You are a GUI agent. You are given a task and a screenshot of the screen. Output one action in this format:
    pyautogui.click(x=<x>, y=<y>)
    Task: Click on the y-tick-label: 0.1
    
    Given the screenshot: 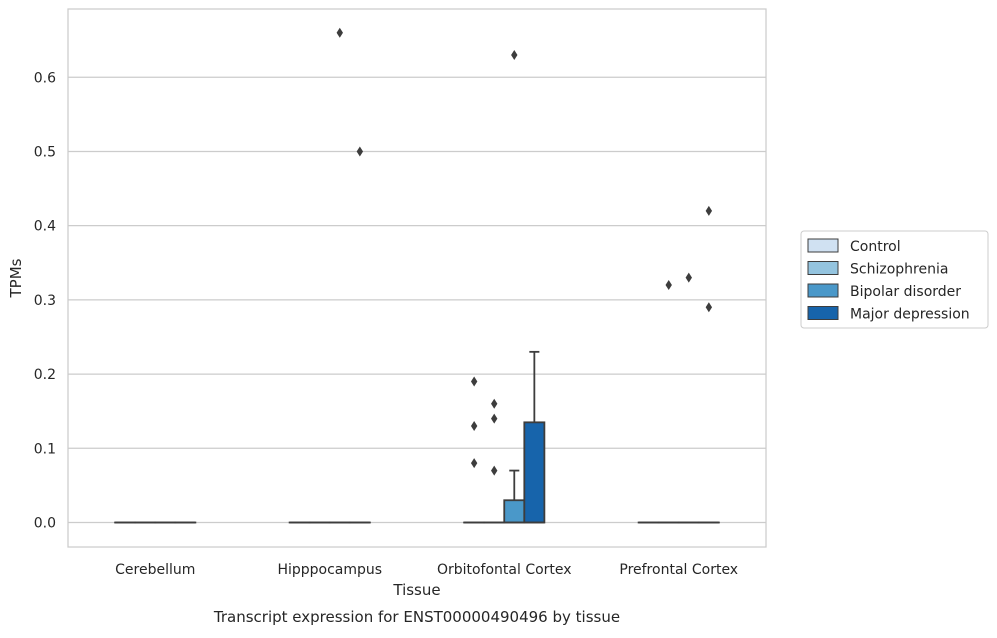 What is the action you would take?
    pyautogui.click(x=45, y=449)
    